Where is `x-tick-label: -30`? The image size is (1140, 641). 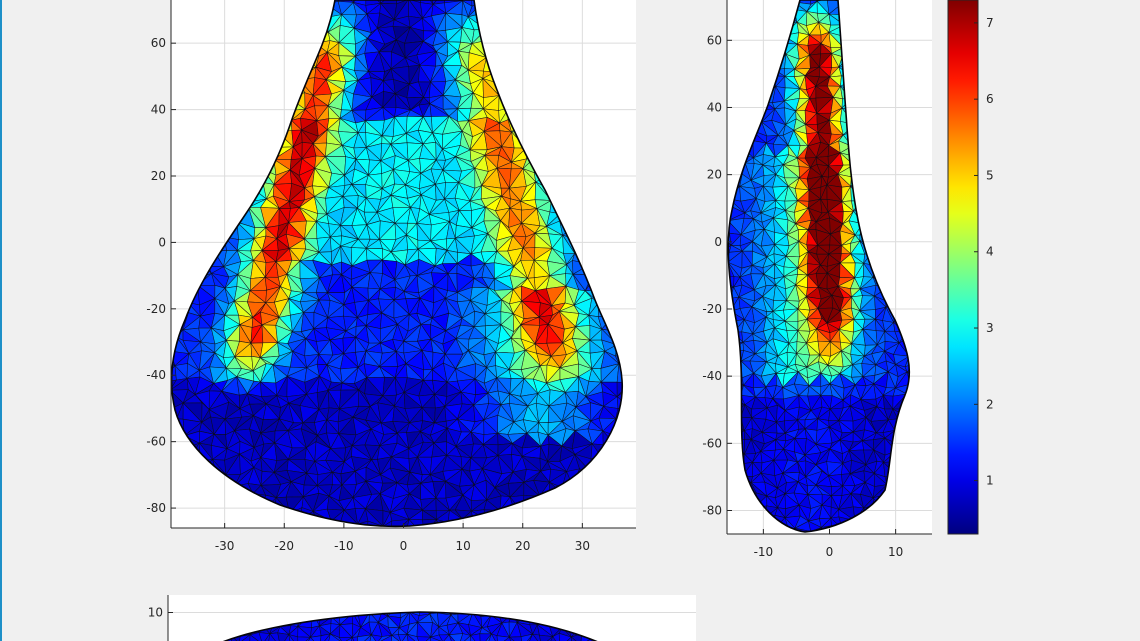
x-tick-label: -30 is located at coordinates (225, 546).